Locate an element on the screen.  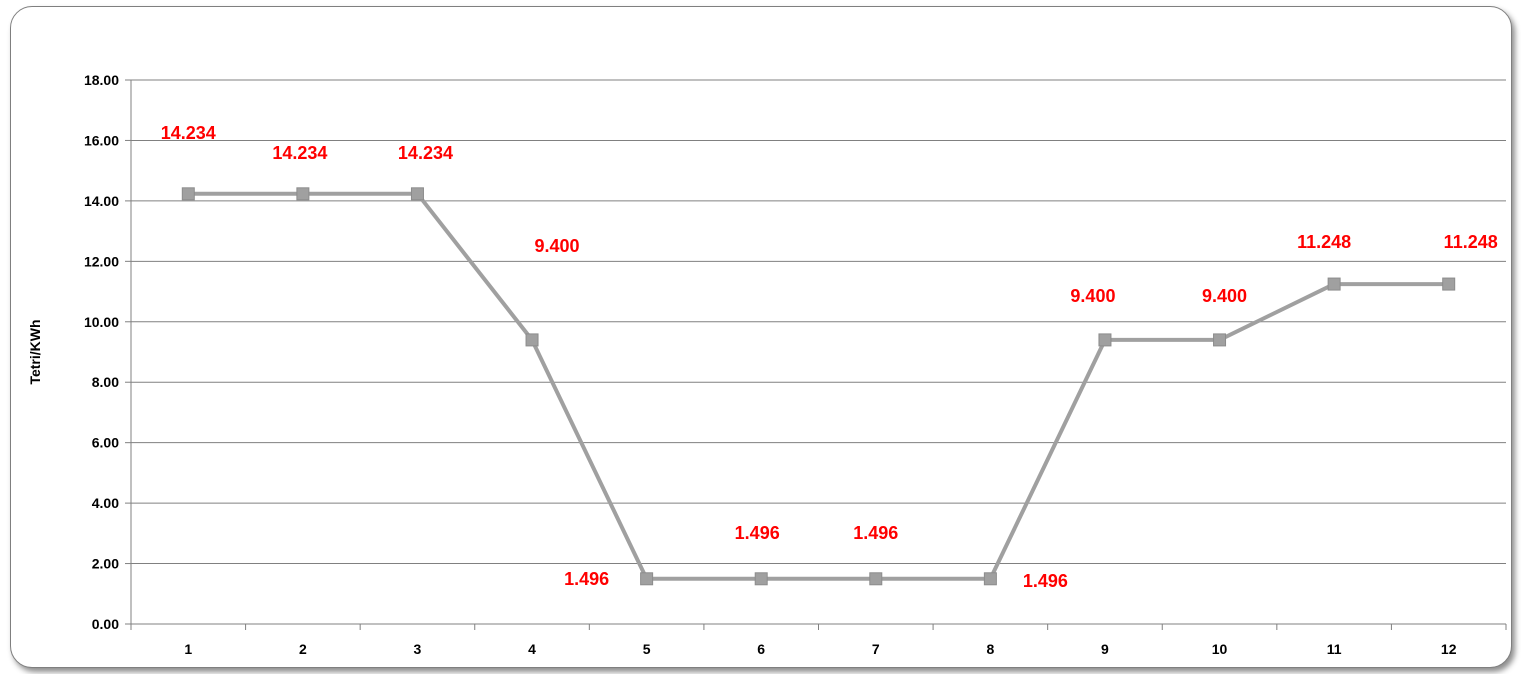
x-tick-labels: 1 2 3 4 5 6 7 8 9 10 11 12 is located at coordinates (820, 649).